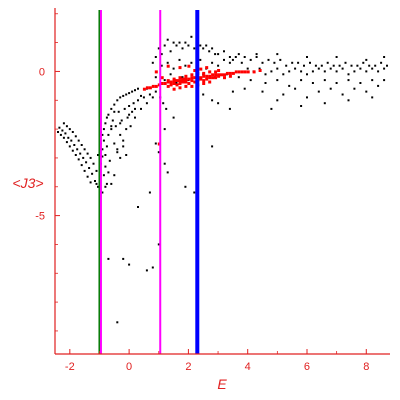 This screenshot has height=400, width=400. What do you see at coordinates (40, 217) in the screenshot?
I see `y-tick-label: -5` at bounding box center [40, 217].